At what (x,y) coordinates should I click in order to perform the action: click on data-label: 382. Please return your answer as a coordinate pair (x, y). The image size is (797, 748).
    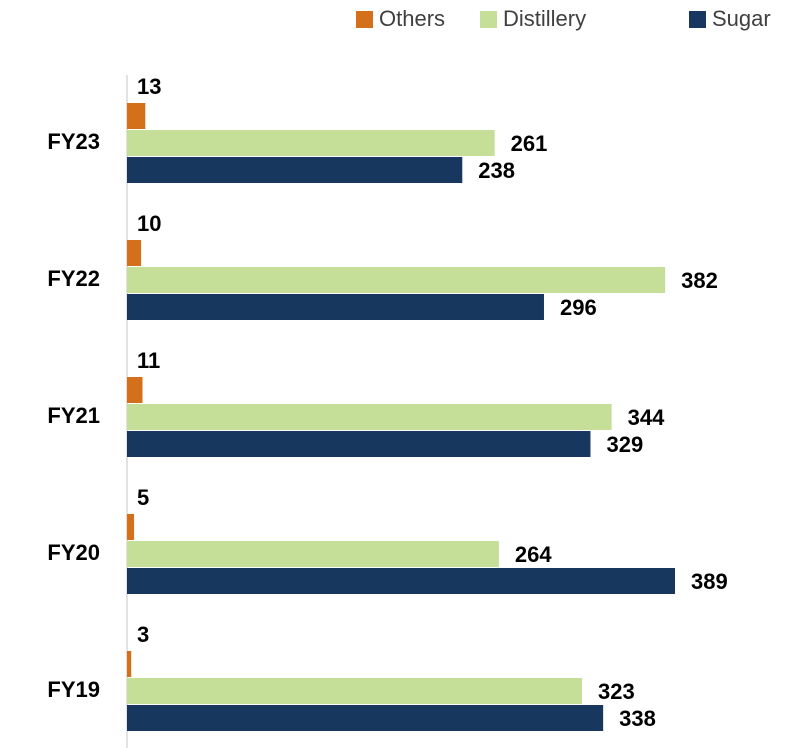
    Looking at the image, I should click on (699, 280).